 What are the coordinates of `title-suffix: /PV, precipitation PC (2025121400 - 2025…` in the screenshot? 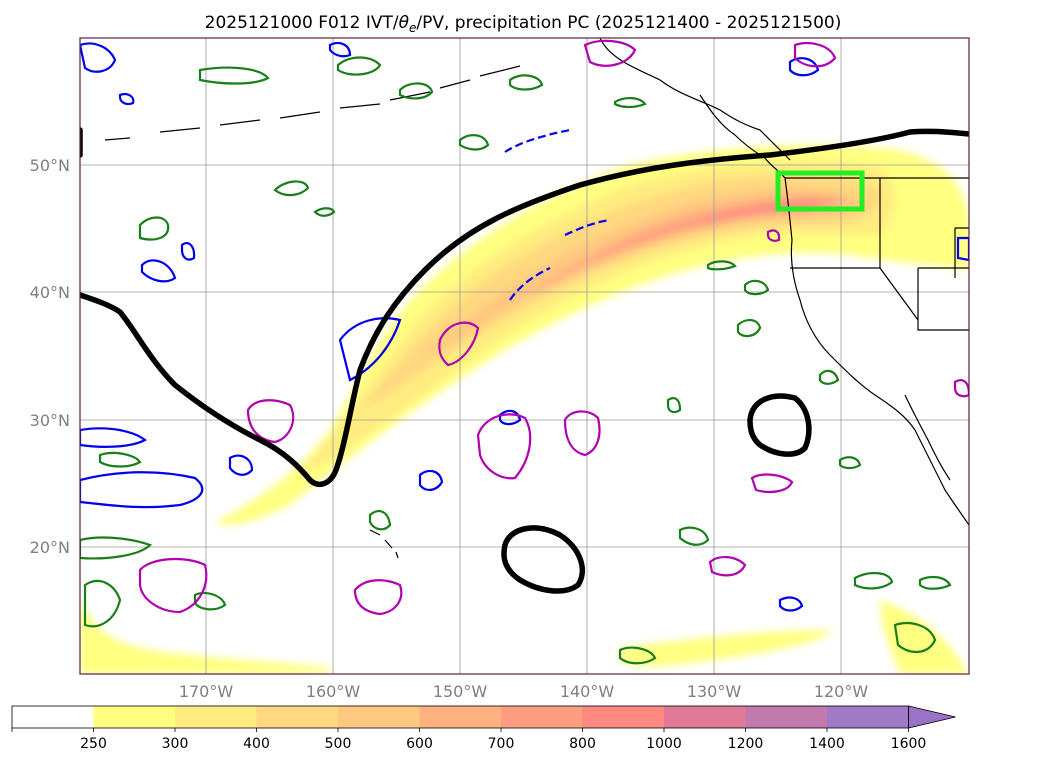 It's located at (628, 23).